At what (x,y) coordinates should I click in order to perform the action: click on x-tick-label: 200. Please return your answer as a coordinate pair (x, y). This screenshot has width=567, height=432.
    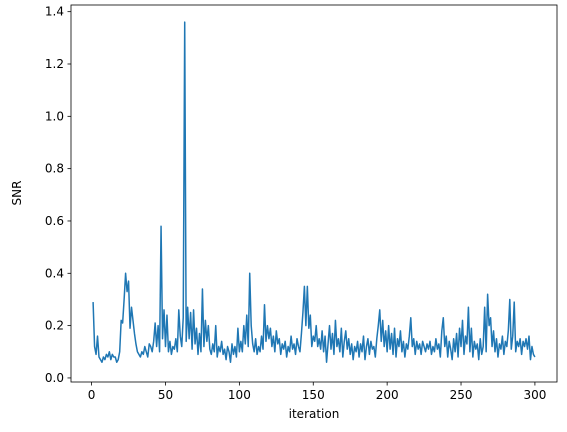
    Looking at the image, I should click on (387, 395).